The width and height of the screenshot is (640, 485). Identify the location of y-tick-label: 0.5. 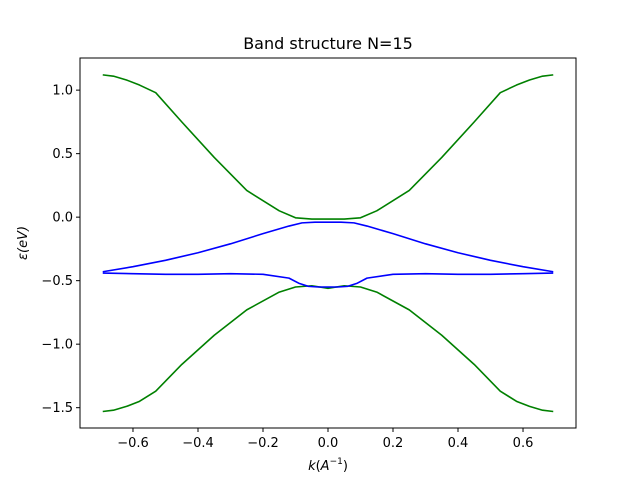
(62, 154).